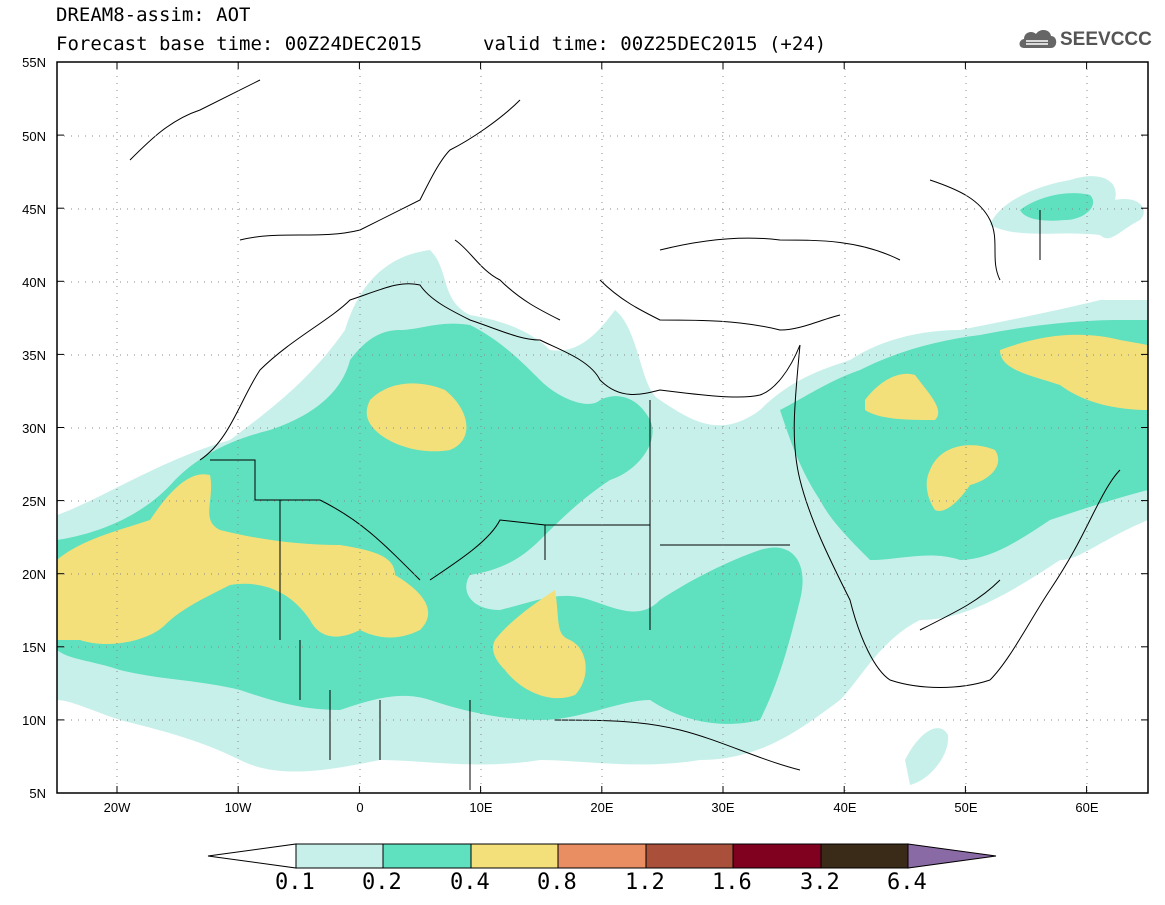 The image size is (1165, 905). What do you see at coordinates (952, 856) in the screenshot?
I see `colorbar-end-right` at bounding box center [952, 856].